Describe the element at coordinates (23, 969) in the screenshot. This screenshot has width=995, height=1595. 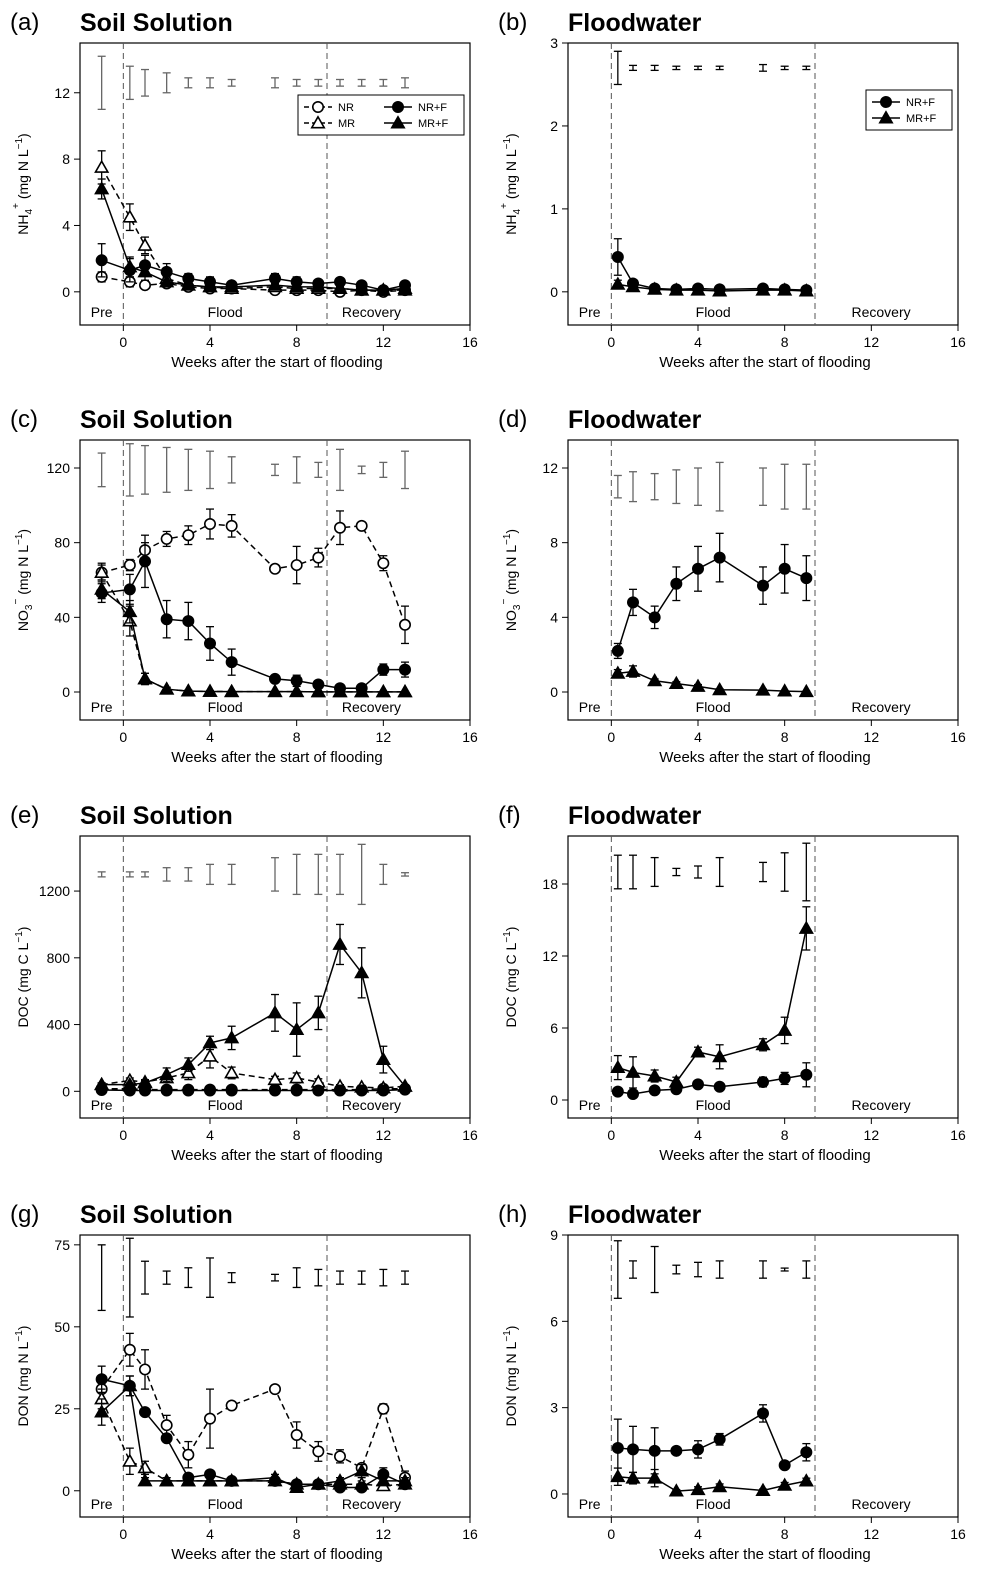
I see `y-axis-label-unit: (mg C L` at that location.